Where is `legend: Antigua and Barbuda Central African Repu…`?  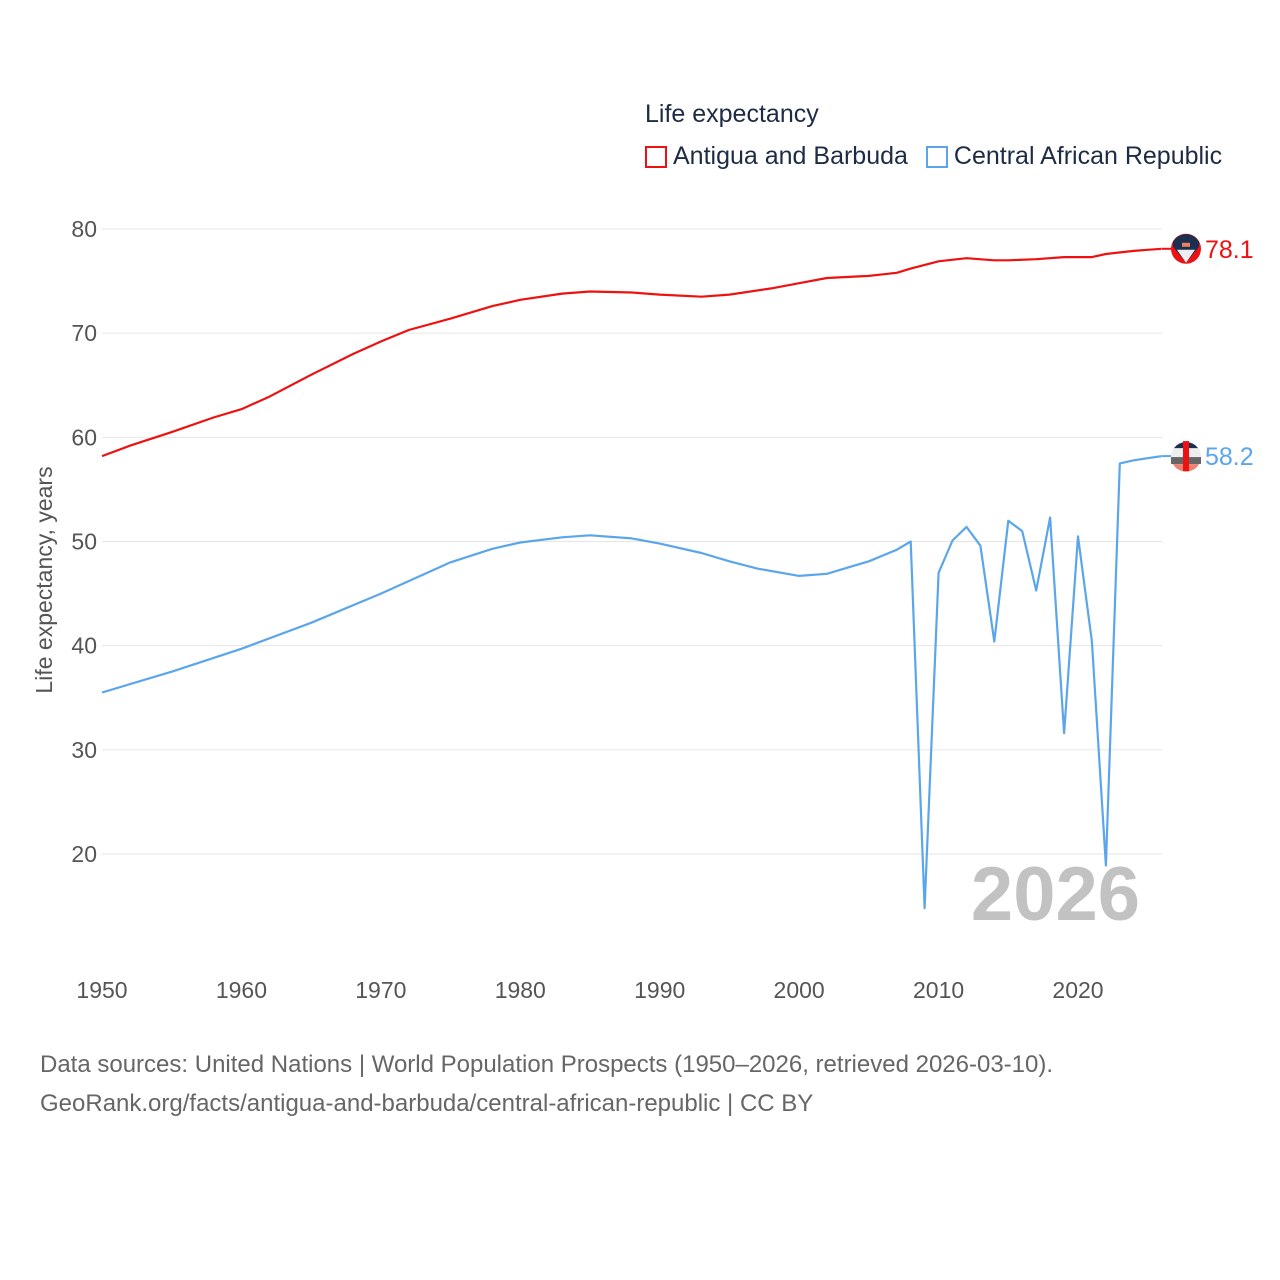
legend: Antigua and Barbuda Central African Repu… is located at coordinates (933, 156).